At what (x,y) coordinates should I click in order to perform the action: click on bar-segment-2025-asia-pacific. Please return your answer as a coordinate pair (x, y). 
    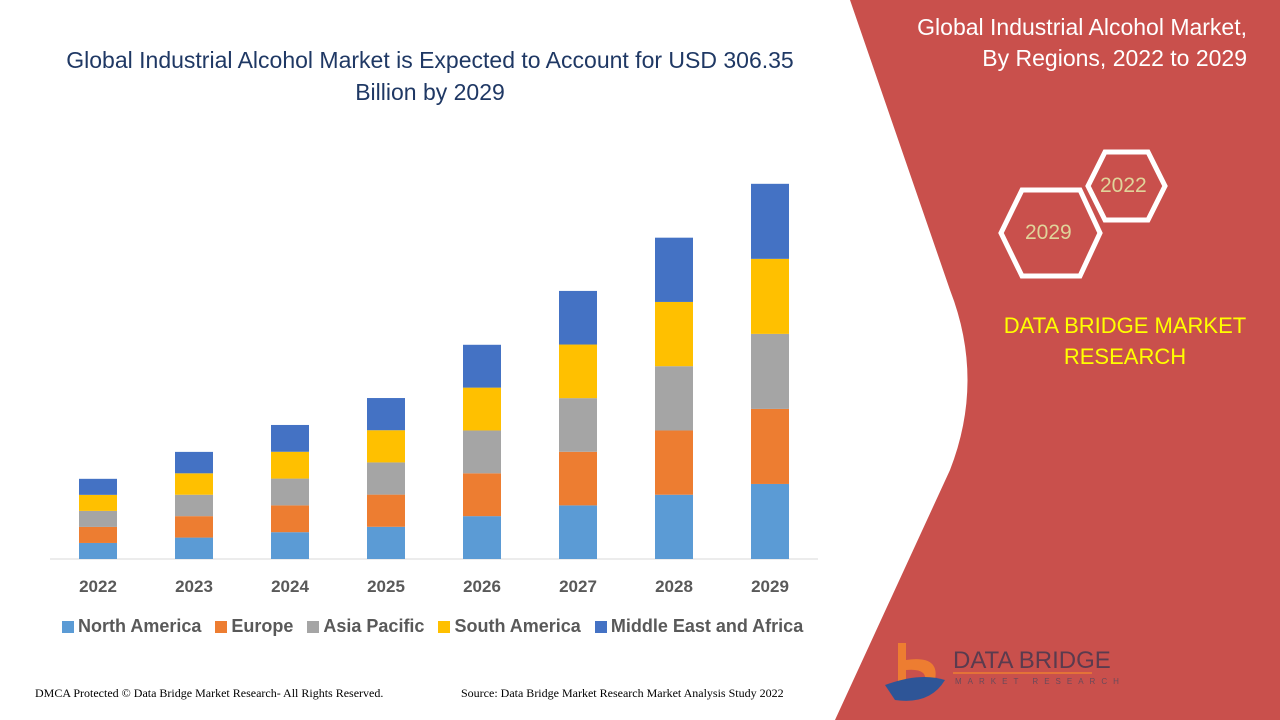
    Looking at the image, I should click on (386, 478).